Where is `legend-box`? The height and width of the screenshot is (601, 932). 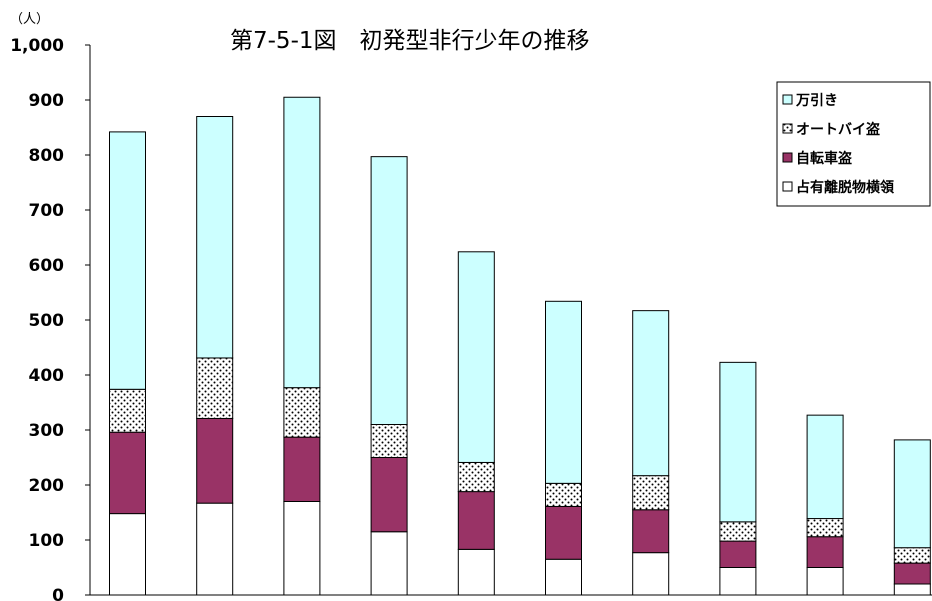 legend-box is located at coordinates (853, 144).